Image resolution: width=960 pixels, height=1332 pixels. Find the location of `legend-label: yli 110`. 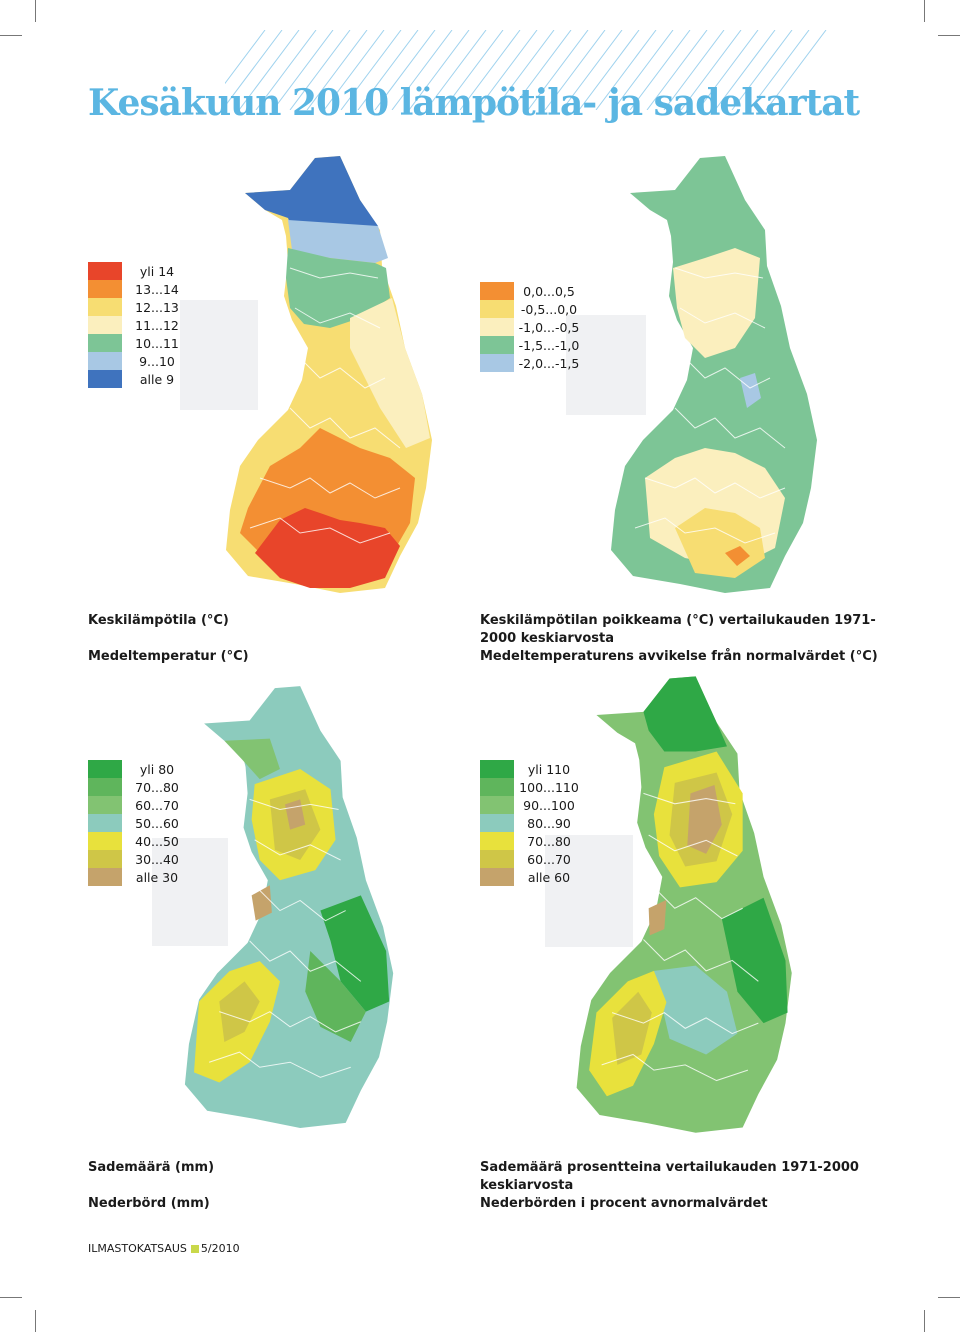

legend-label: yli 110 is located at coordinates (549, 769).